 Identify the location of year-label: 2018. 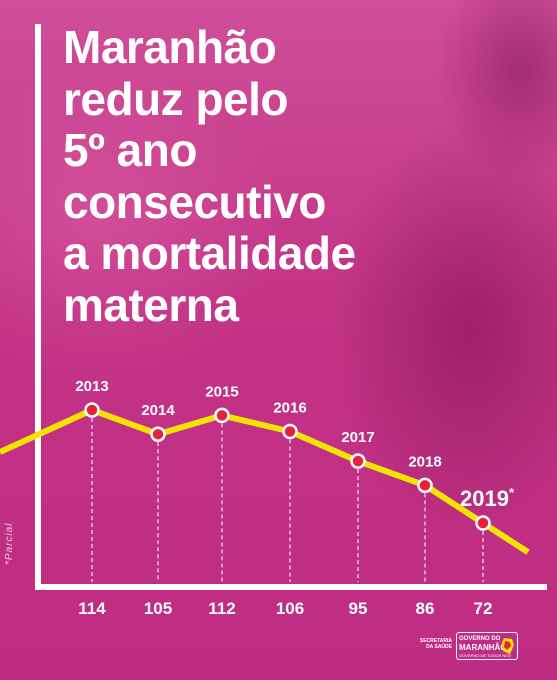
(424, 461).